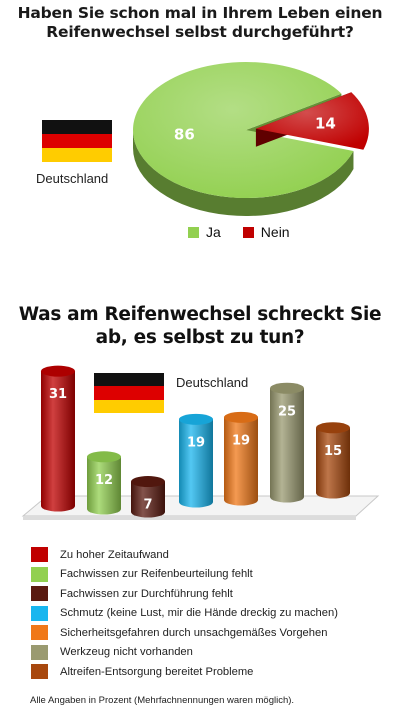 This screenshot has width=400, height=713. Describe the element at coordinates (243, 173) in the screenshot. I see `pie-slice-side` at that location.